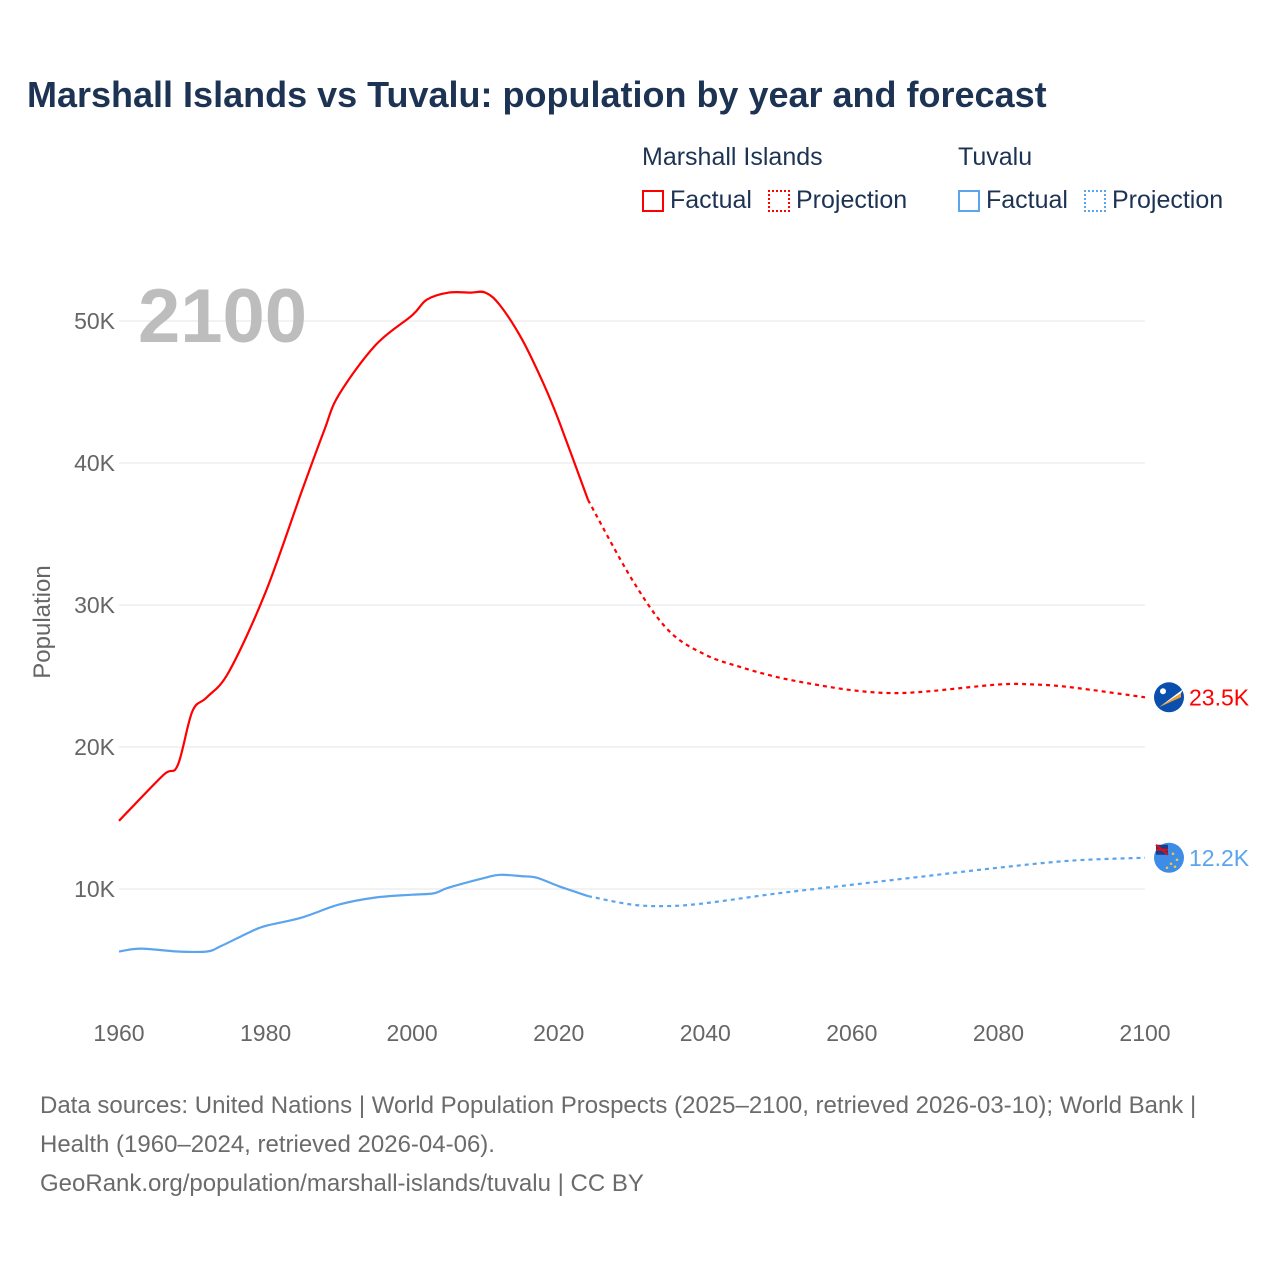 This screenshot has width=1280, height=1280. I want to click on tuvalu-end-label: 12.2K, so click(1219, 858).